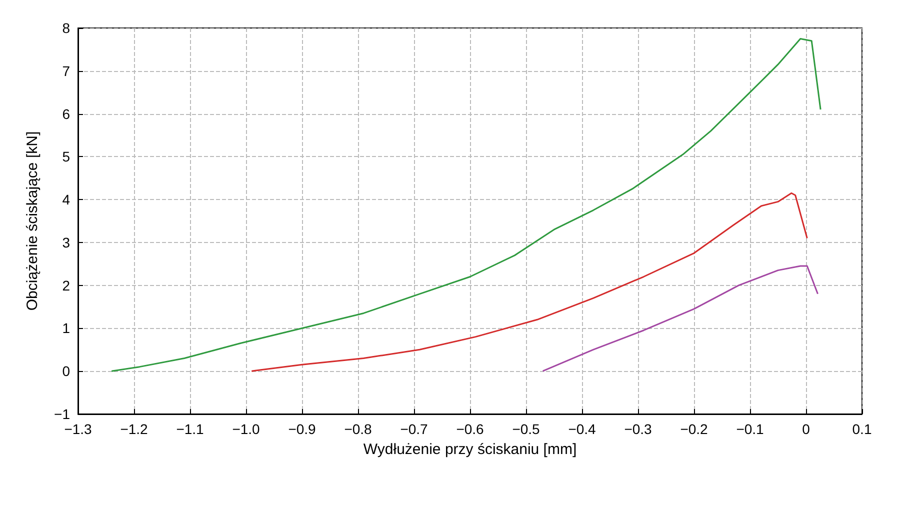  I want to click on x-tick-label: −1.2, so click(134, 429).